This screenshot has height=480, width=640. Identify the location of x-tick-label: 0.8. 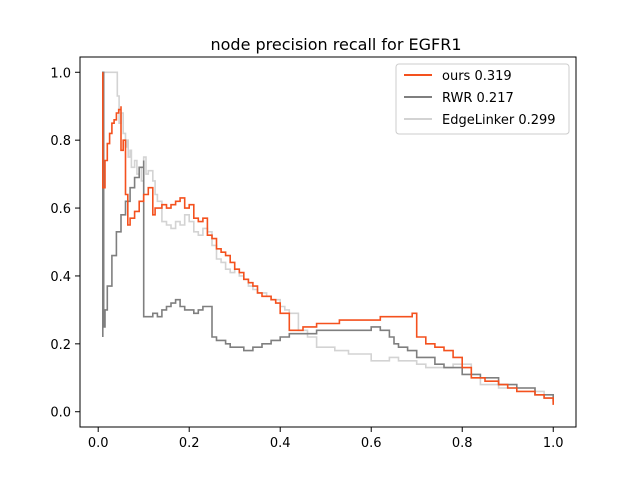
(462, 443).